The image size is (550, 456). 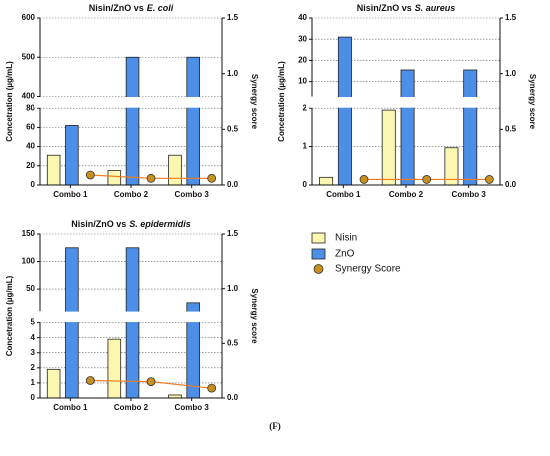 I want to click on legend-marker, so click(x=318, y=269).